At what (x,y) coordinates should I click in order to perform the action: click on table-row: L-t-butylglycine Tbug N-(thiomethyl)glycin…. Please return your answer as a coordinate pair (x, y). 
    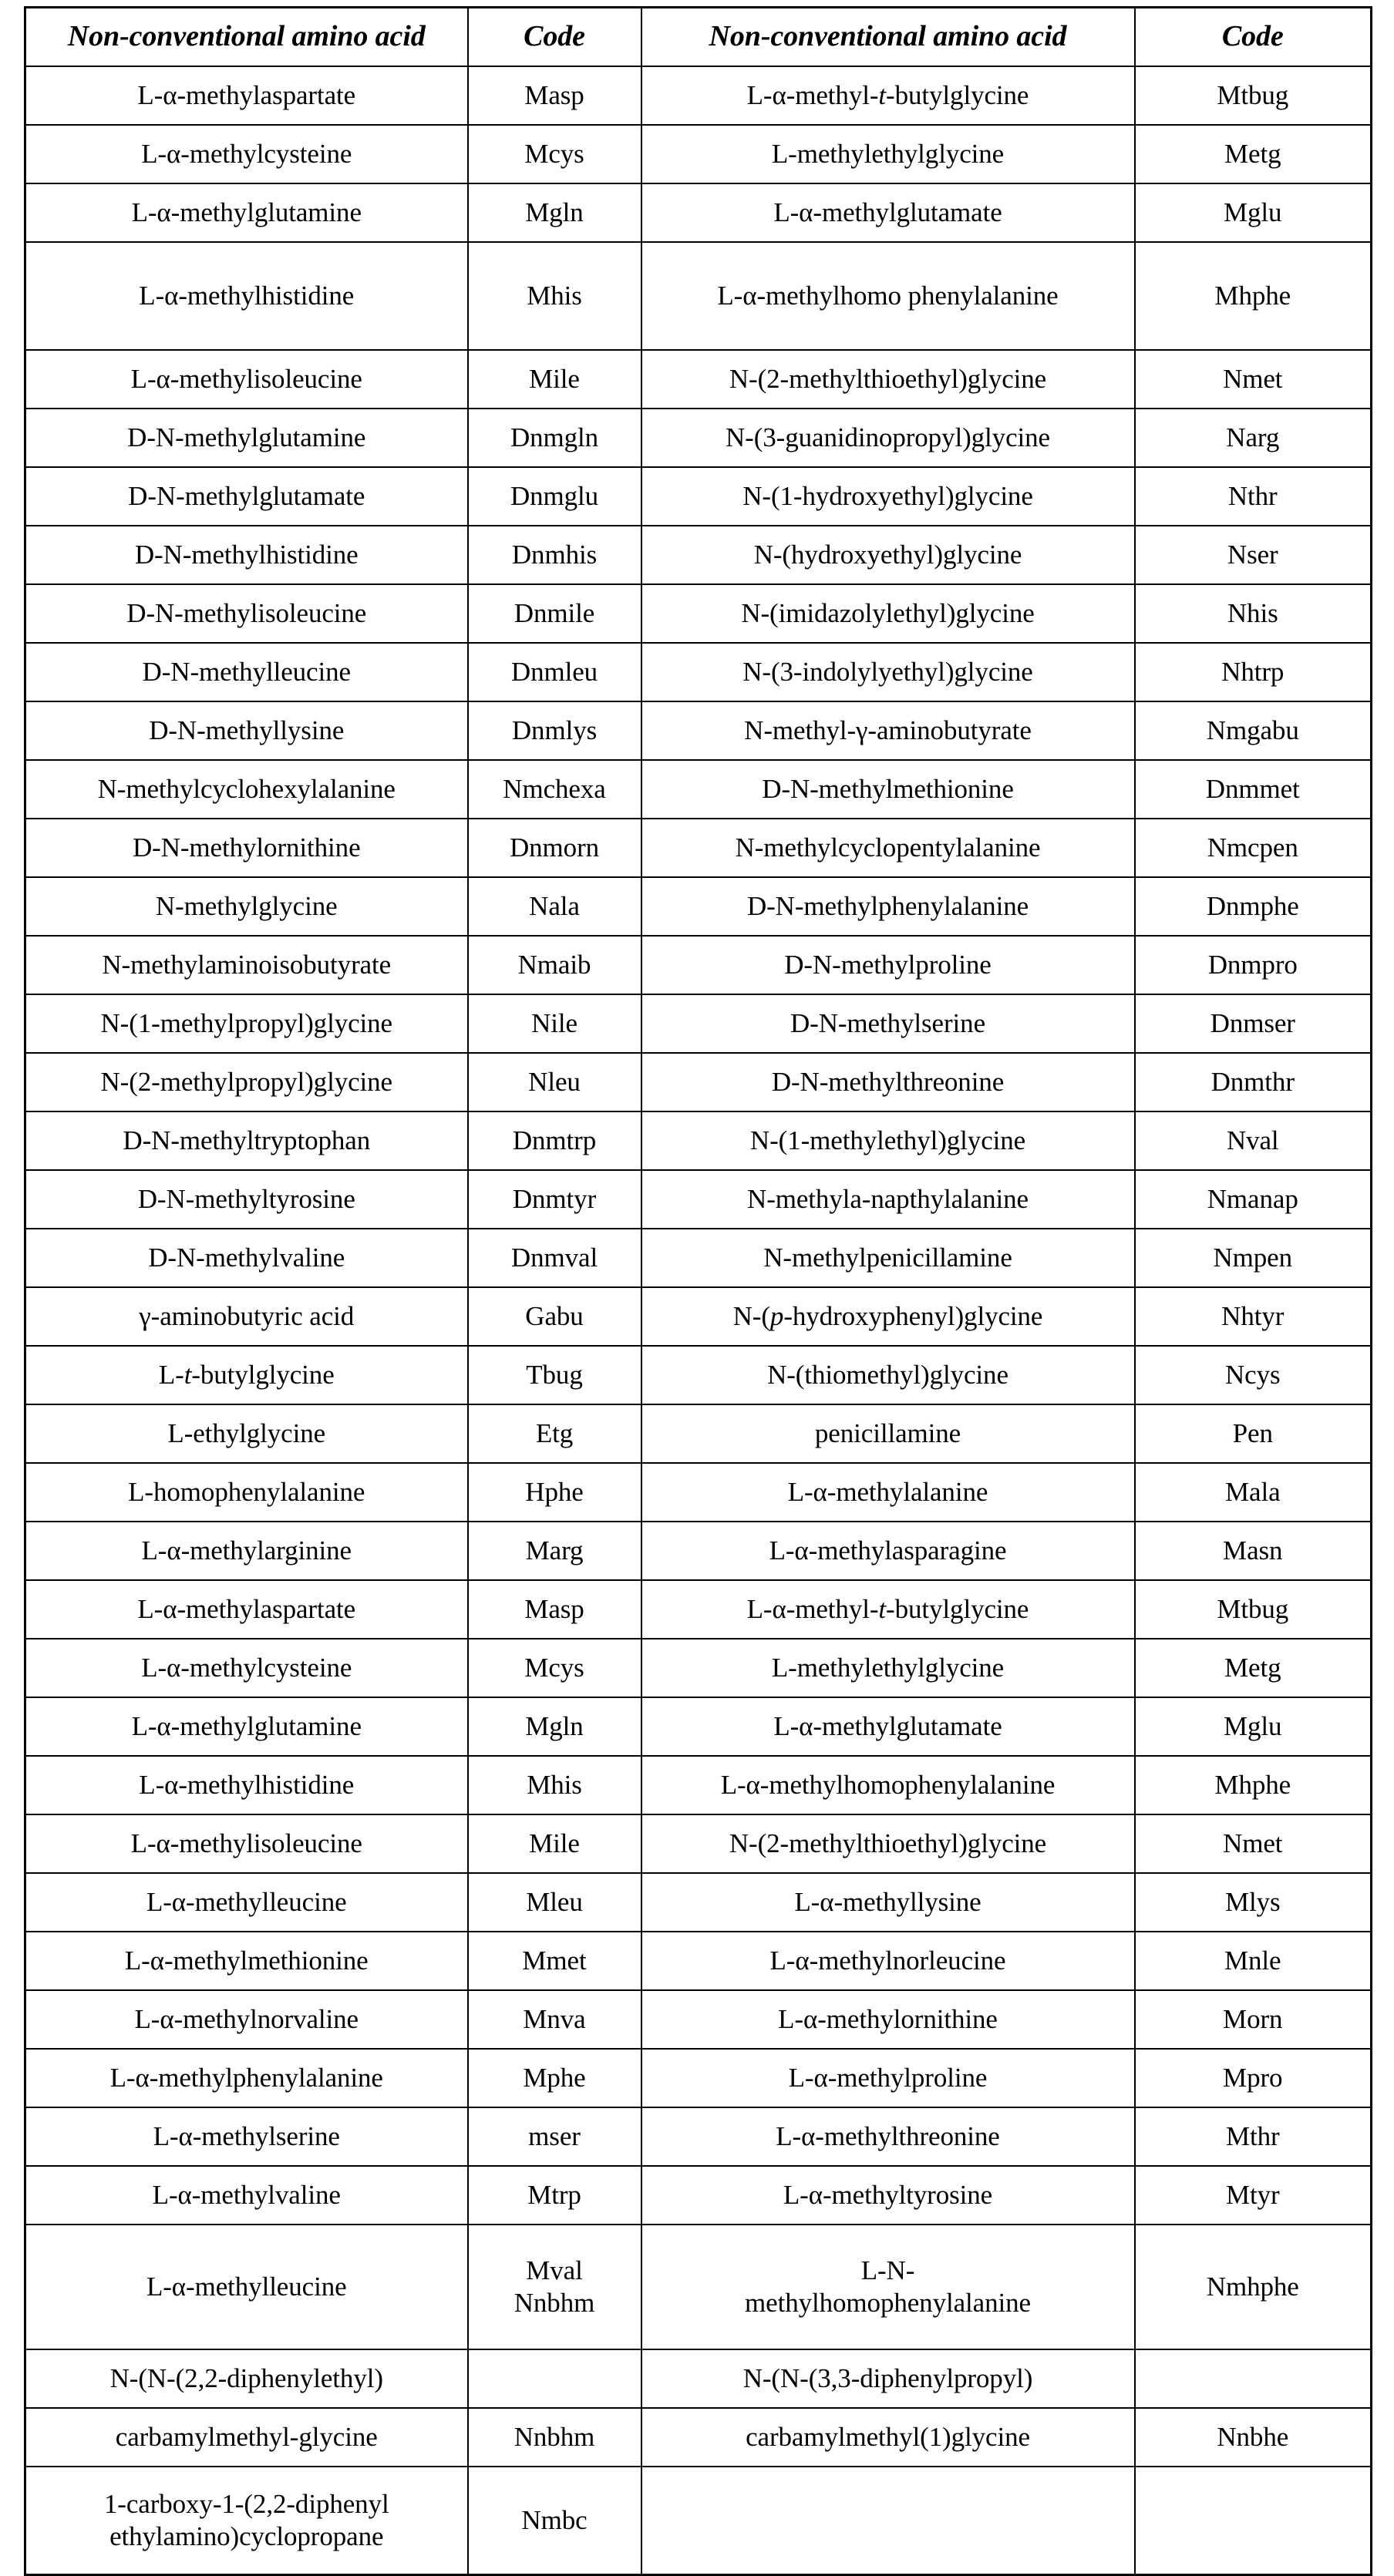
    Looking at the image, I should click on (698, 1374).